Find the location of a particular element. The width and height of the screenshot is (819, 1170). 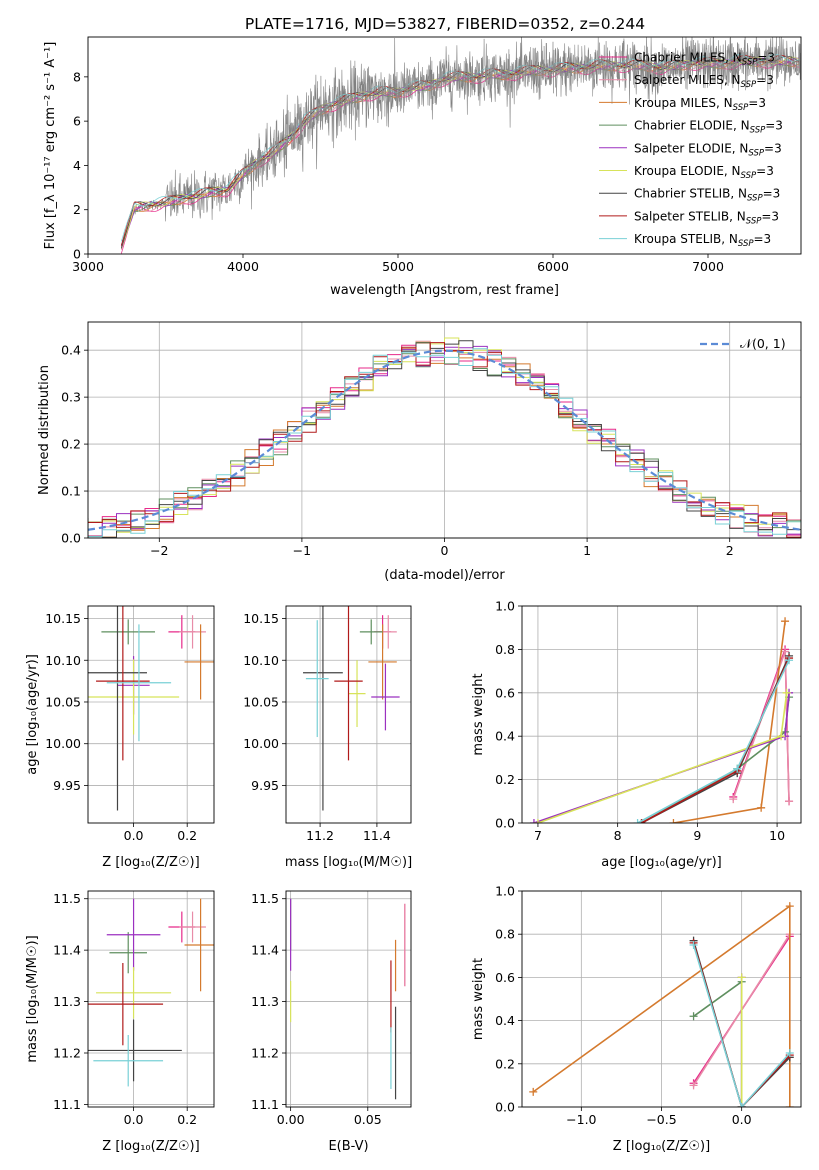

legend-entry: 𝒩(0, 1) is located at coordinates (763, 343).